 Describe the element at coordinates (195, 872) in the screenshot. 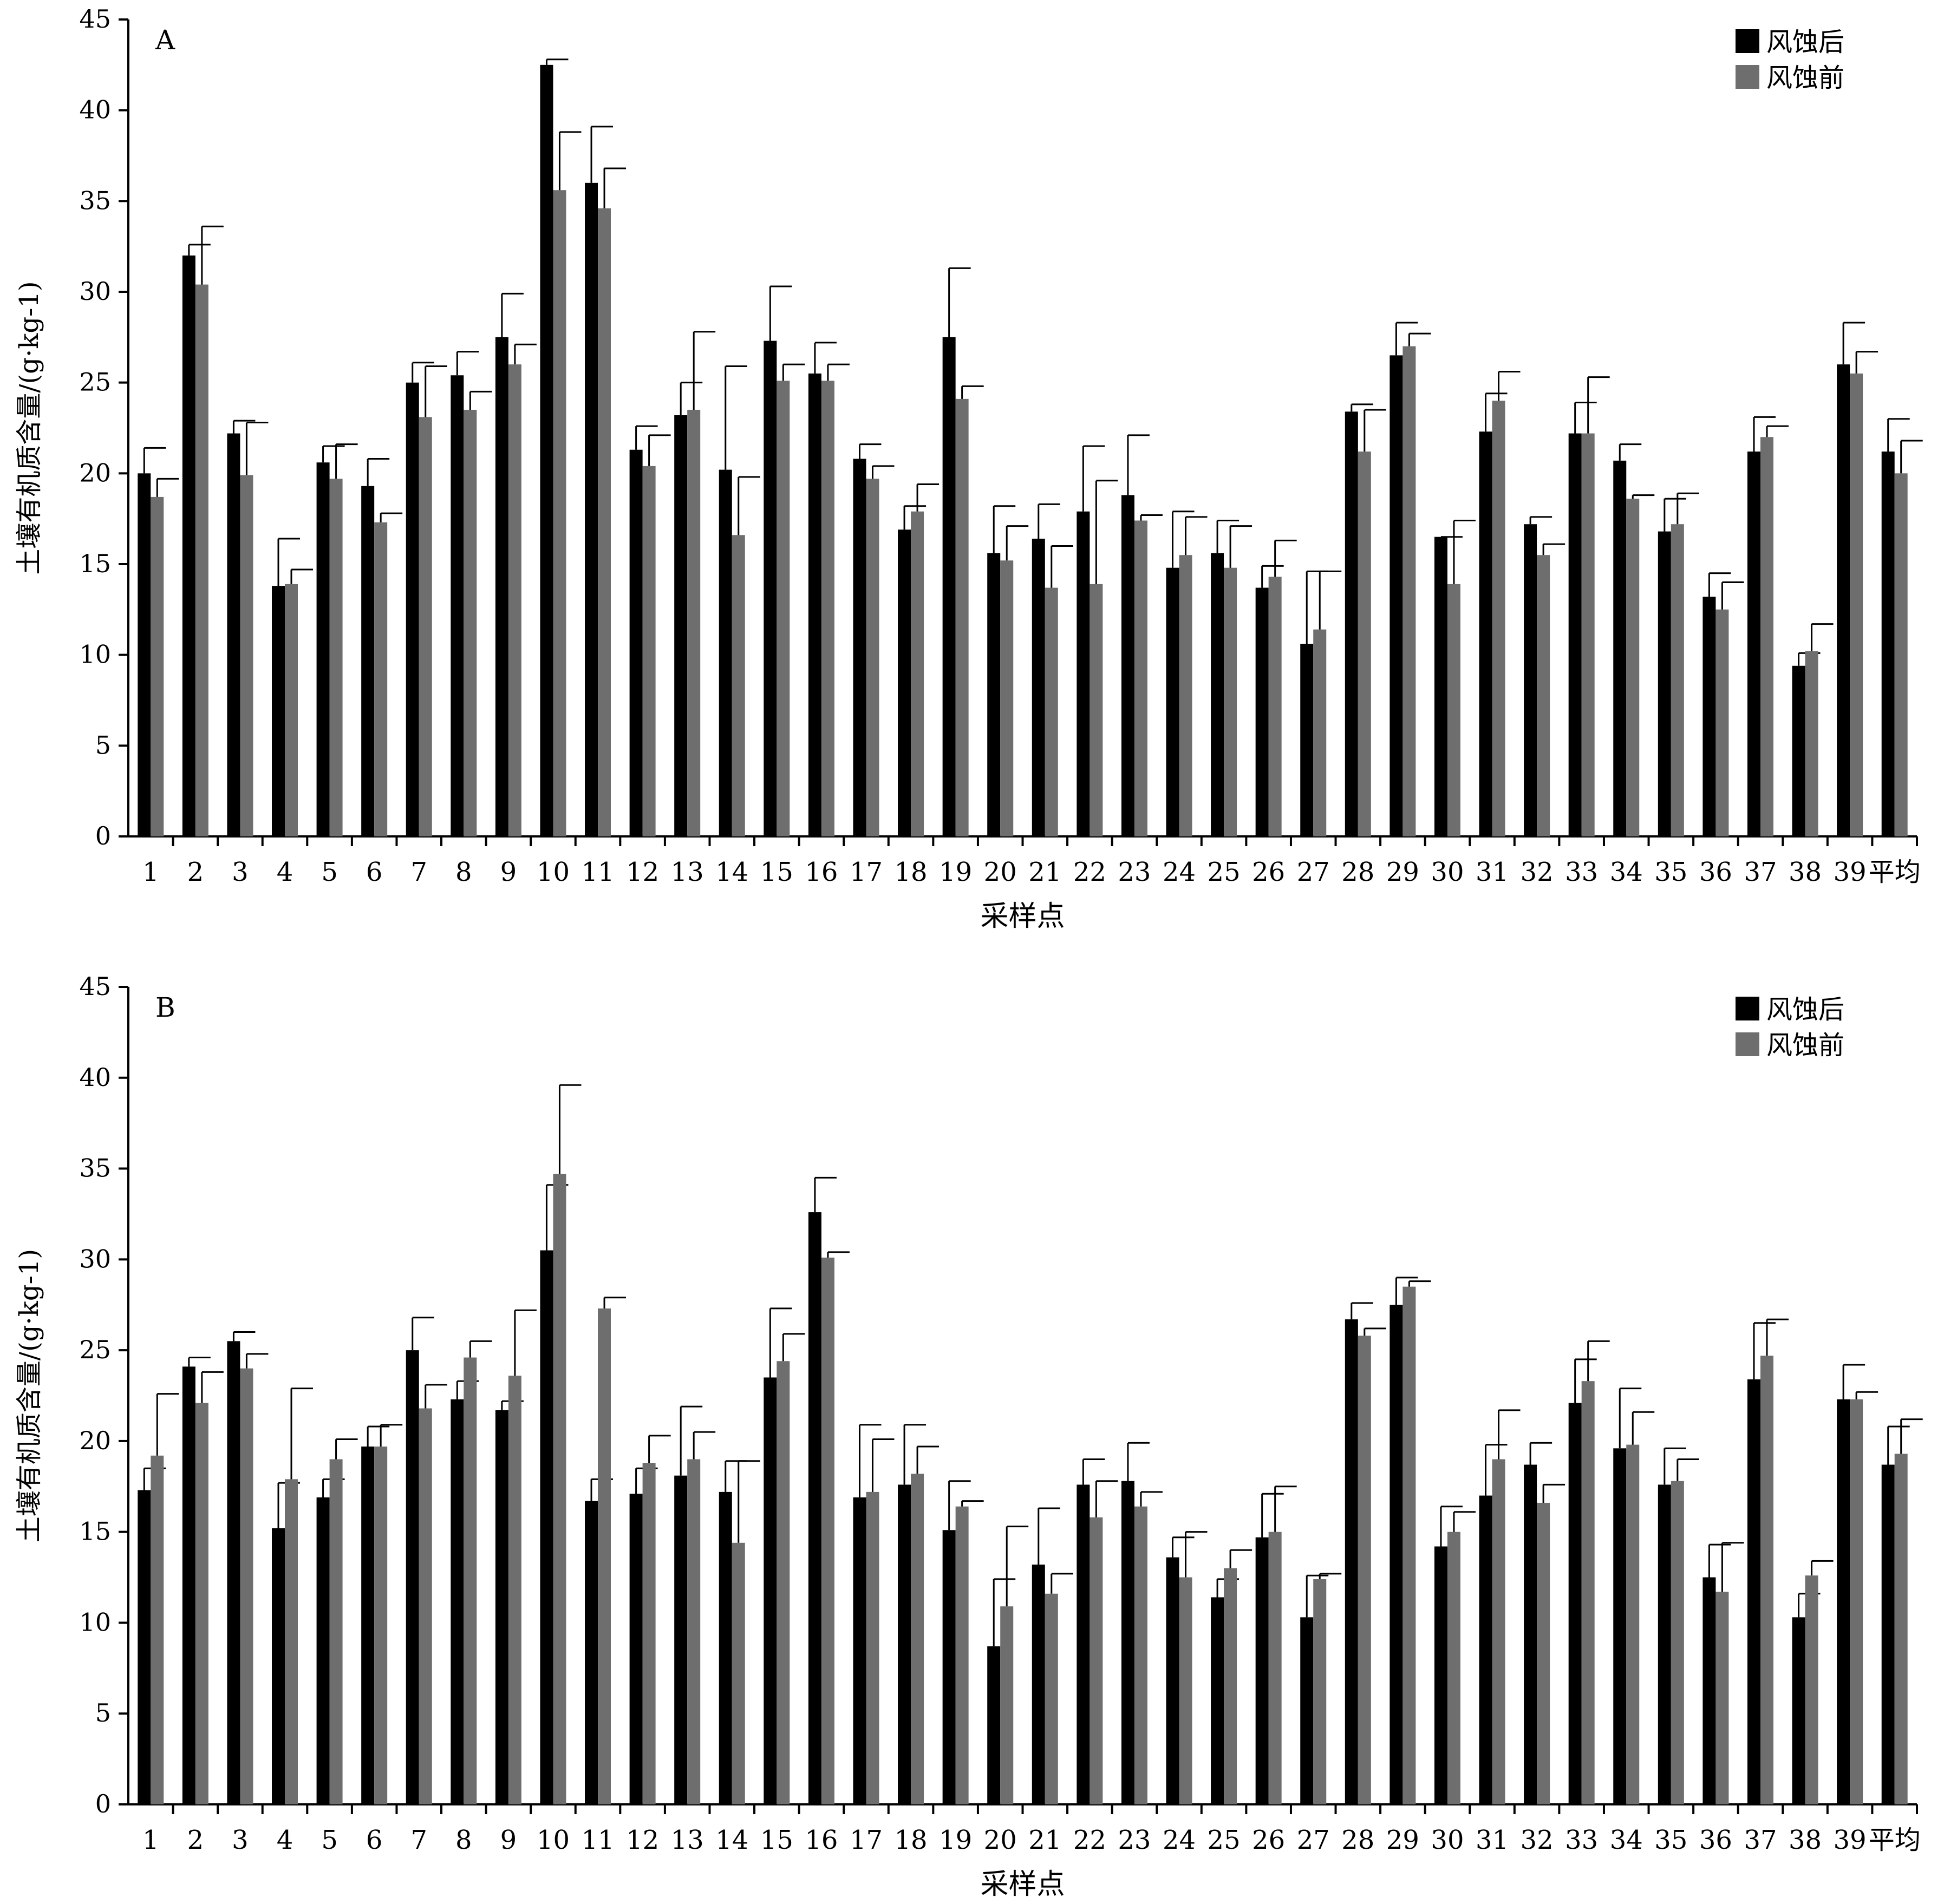

I see `x-tick-label: 2` at that location.